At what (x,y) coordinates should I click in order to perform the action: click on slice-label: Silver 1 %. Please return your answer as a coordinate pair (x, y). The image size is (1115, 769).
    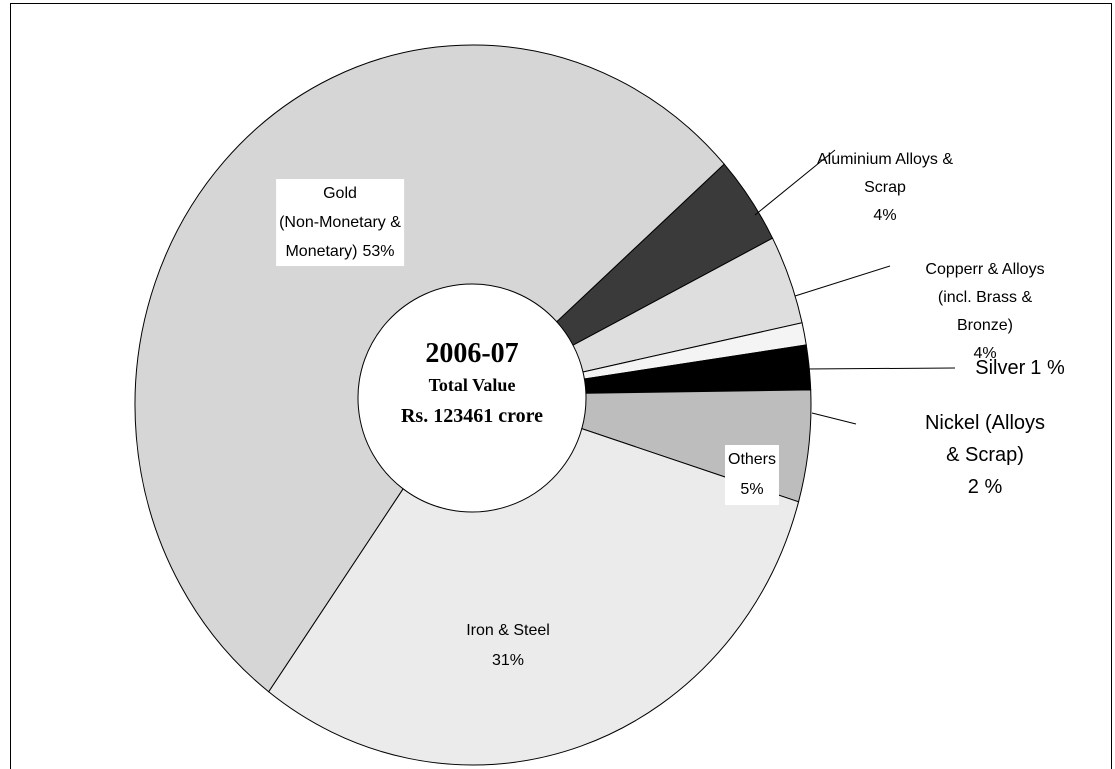
    Looking at the image, I should click on (1019, 368).